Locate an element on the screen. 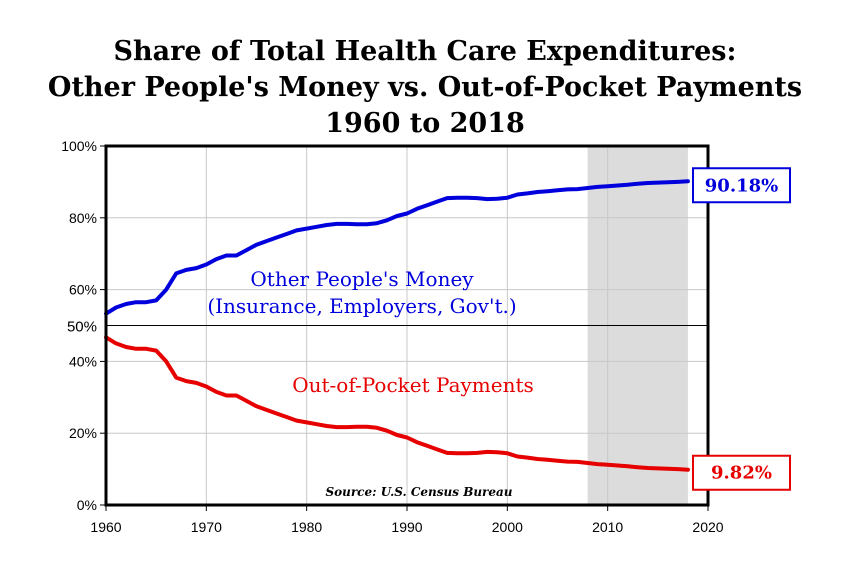 The width and height of the screenshot is (850, 575). end-label-value: 90.18% is located at coordinates (741, 185).